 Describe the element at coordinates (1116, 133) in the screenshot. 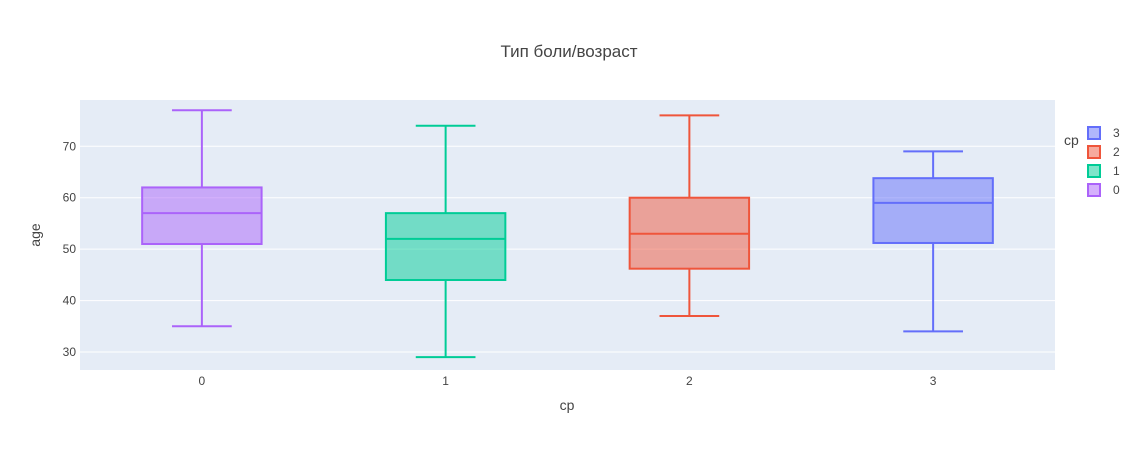

I see `legend-label: 3` at that location.